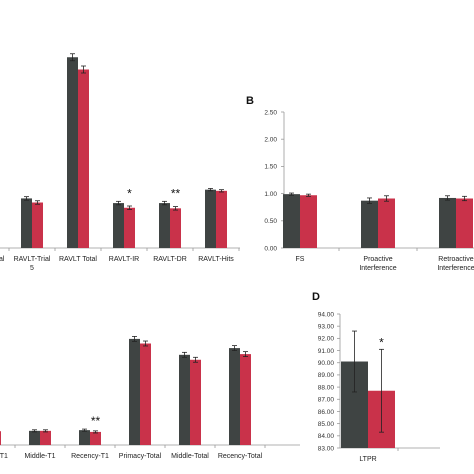 The image size is (474, 474). I want to click on panel-b-y-tick-label: 0.00, so click(270, 248).